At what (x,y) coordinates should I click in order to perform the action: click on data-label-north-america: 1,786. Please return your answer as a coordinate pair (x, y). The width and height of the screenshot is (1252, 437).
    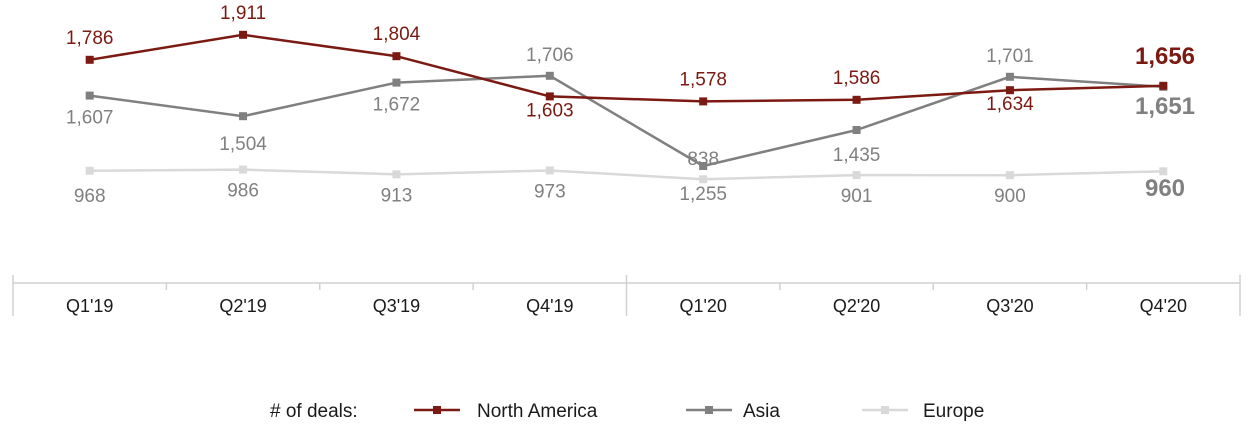
    Looking at the image, I should click on (90, 38).